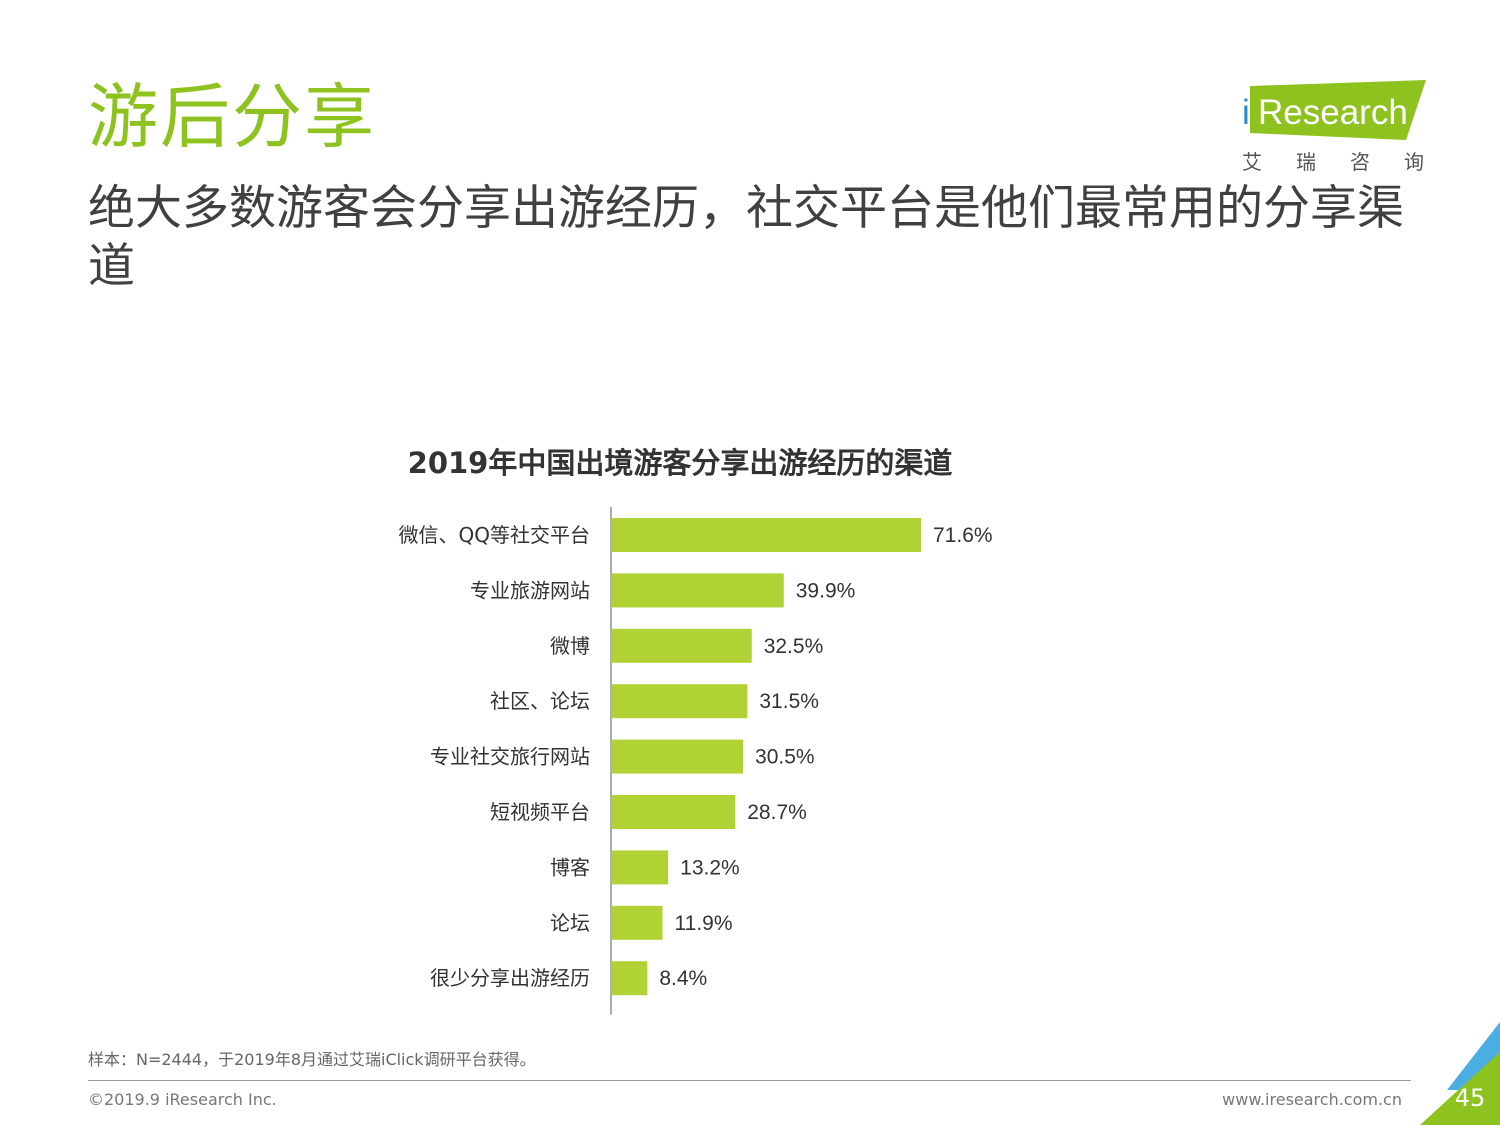  What do you see at coordinates (570, 646) in the screenshot?
I see `category-label: 微博` at bounding box center [570, 646].